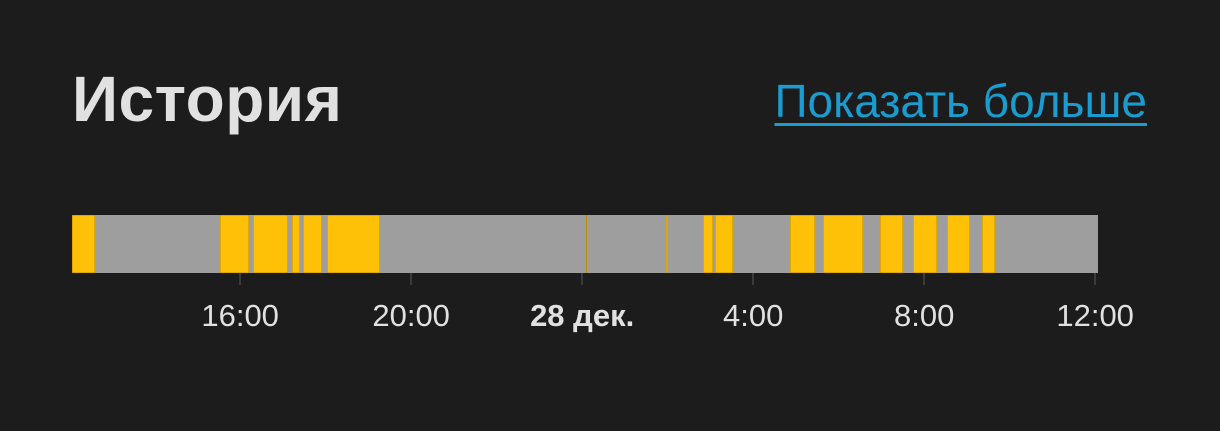 Image resolution: width=1220 pixels, height=431 pixels. Describe the element at coordinates (207, 99) in the screenshot. I see `history-title: История` at that location.